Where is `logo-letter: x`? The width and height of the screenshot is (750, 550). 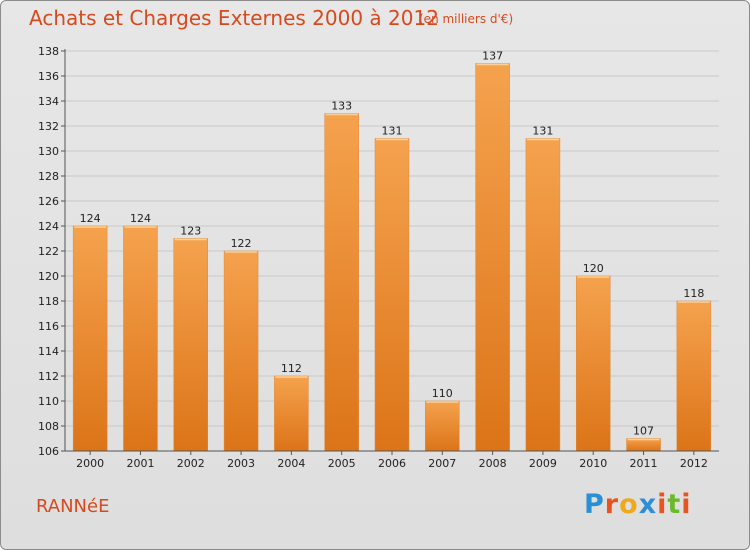
logo-letter: x is located at coordinates (648, 504).